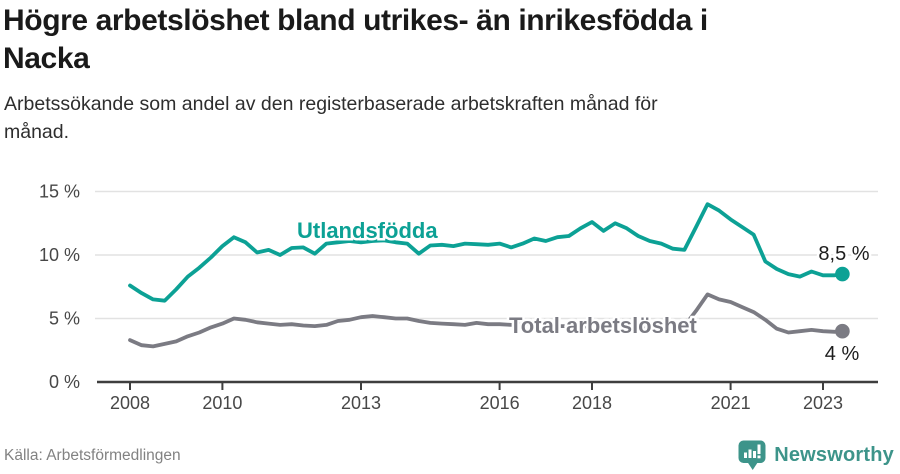  I want to click on subtitle-line-2: månad., so click(37, 132).